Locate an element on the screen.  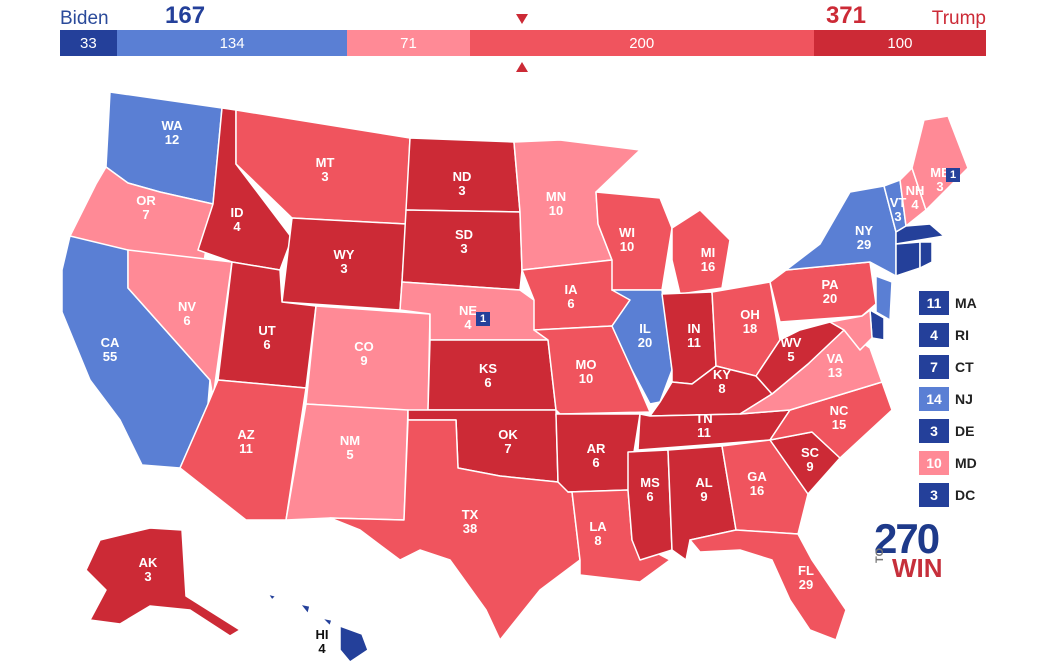
state-MA is located at coordinates (920, 234).